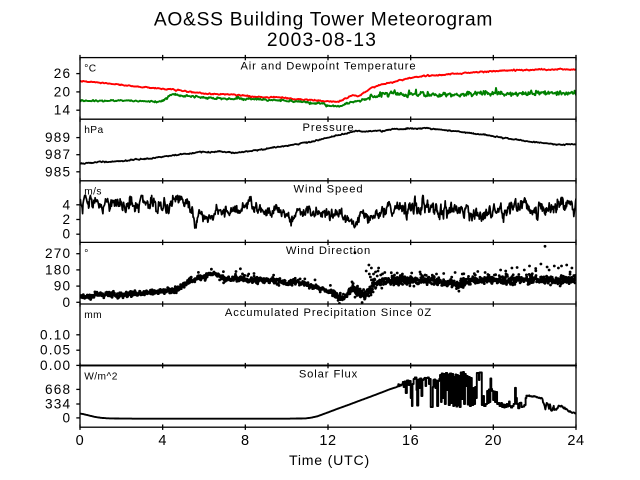 This screenshot has width=640, height=480. I want to click on svg-text: Wind Direction, so click(328, 251).